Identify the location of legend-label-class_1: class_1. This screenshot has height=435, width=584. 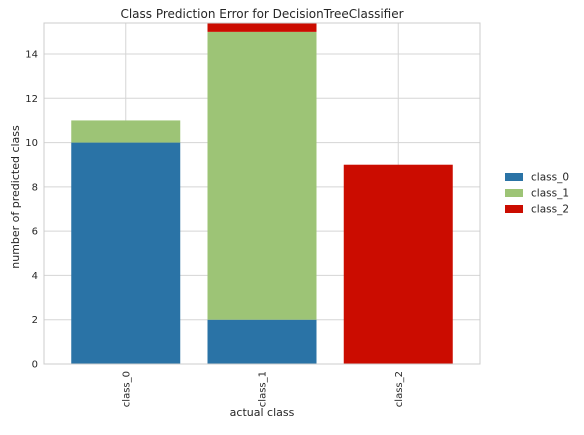
(550, 194).